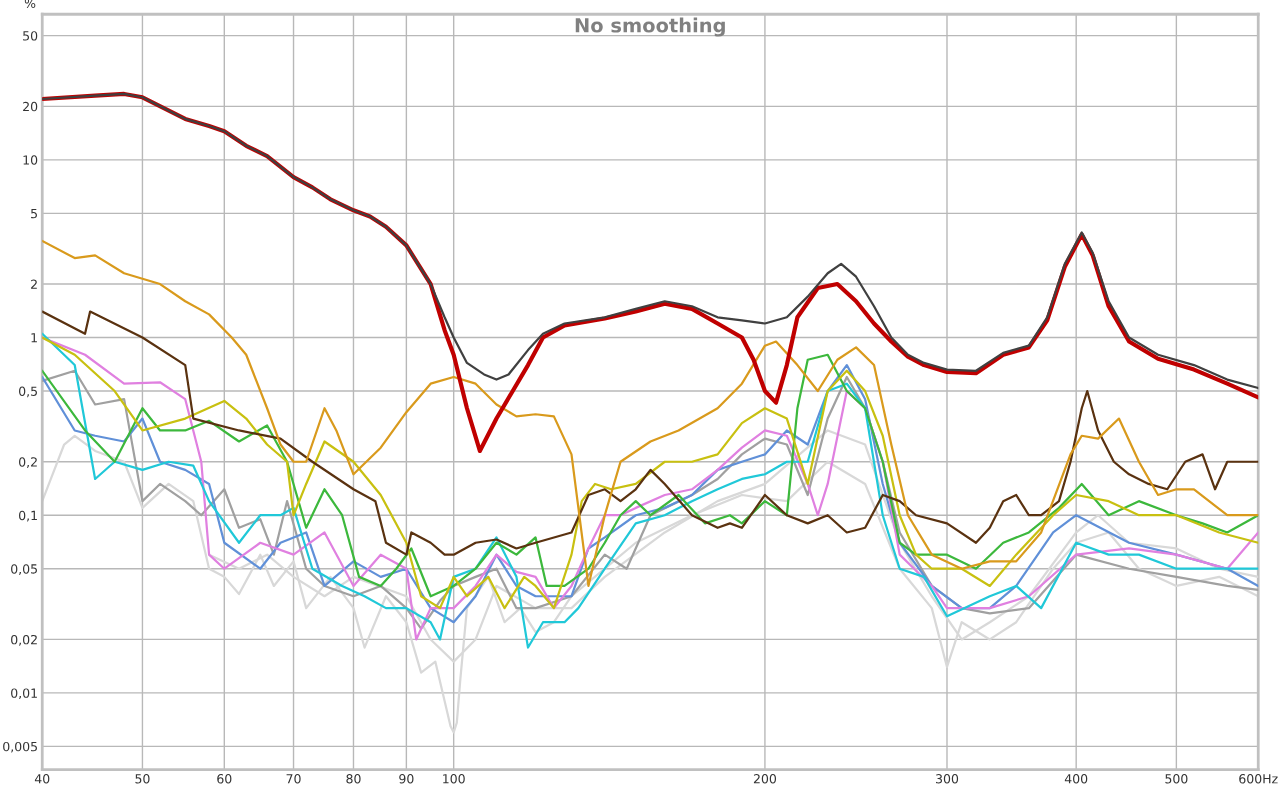  I want to click on y-tick-label: 0,02, so click(24, 640).